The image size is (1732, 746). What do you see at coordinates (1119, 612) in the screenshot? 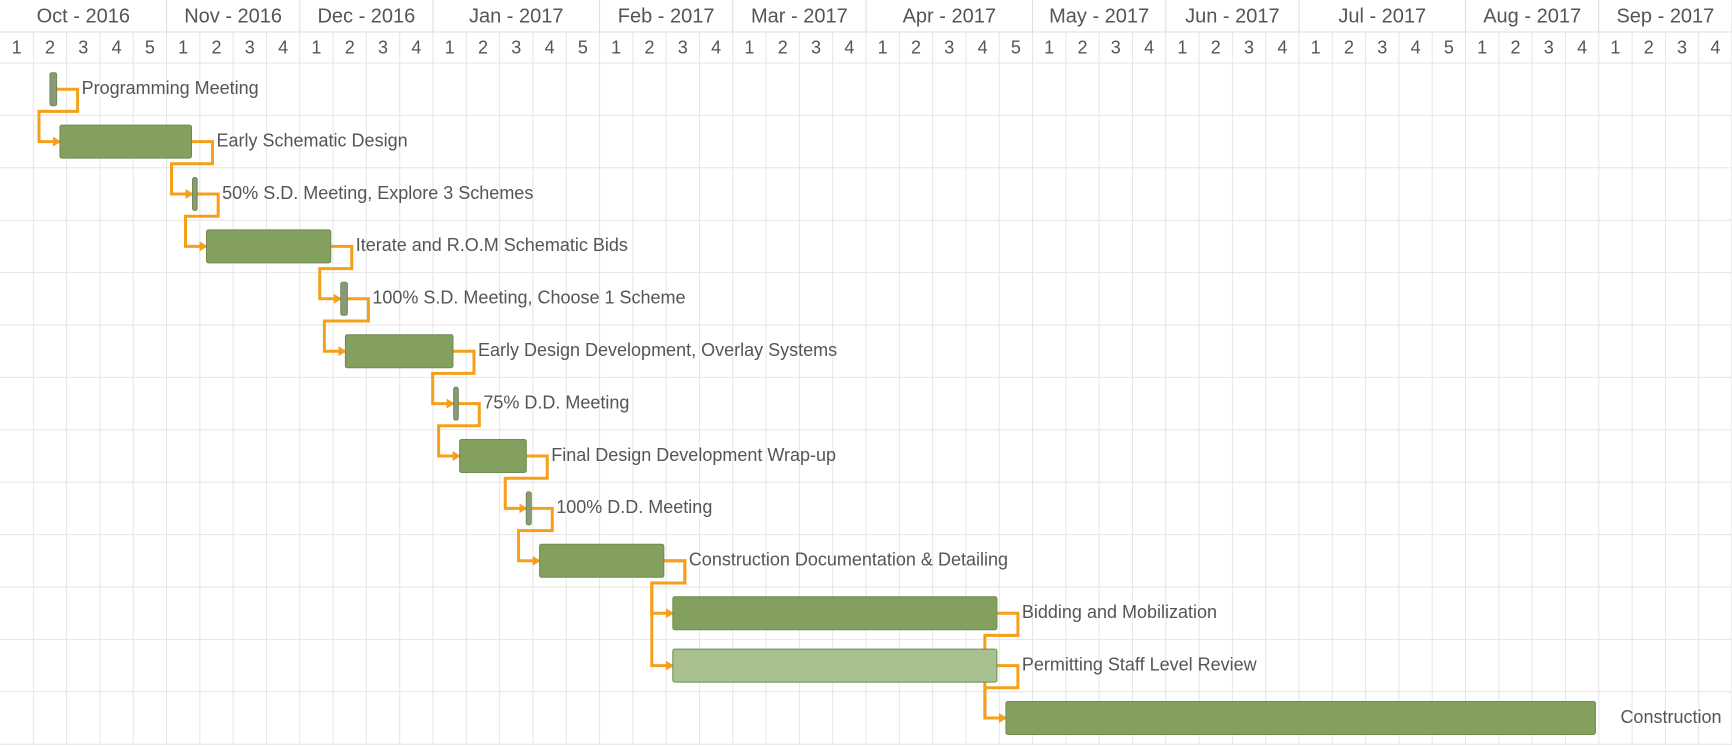
I see `task-label: Bidding and Mobilization` at bounding box center [1119, 612].